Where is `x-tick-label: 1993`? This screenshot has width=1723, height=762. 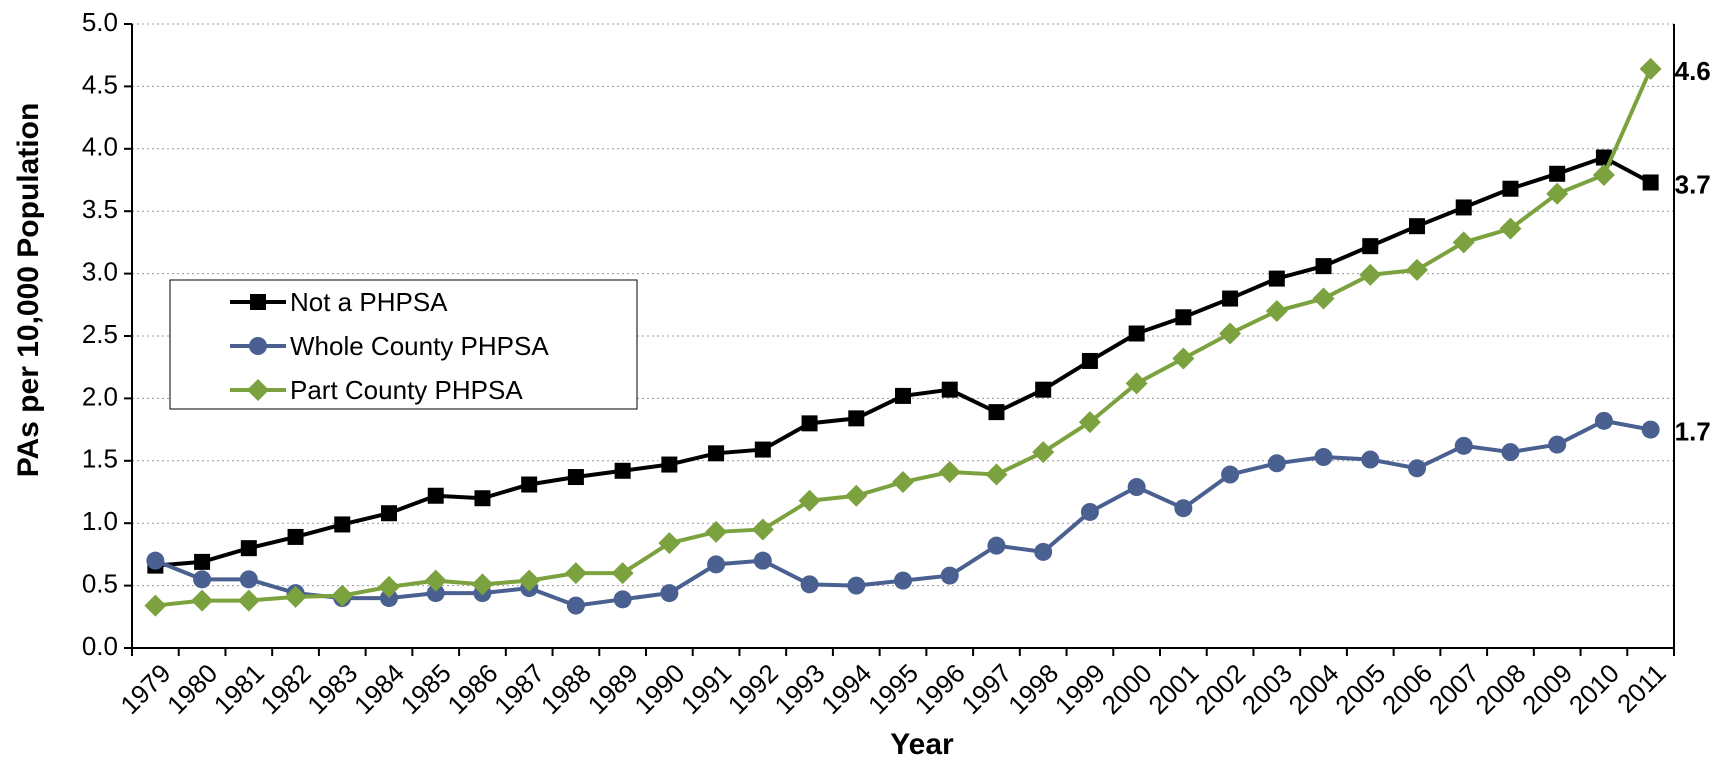 x-tick-label: 1993 is located at coordinates (800, 689).